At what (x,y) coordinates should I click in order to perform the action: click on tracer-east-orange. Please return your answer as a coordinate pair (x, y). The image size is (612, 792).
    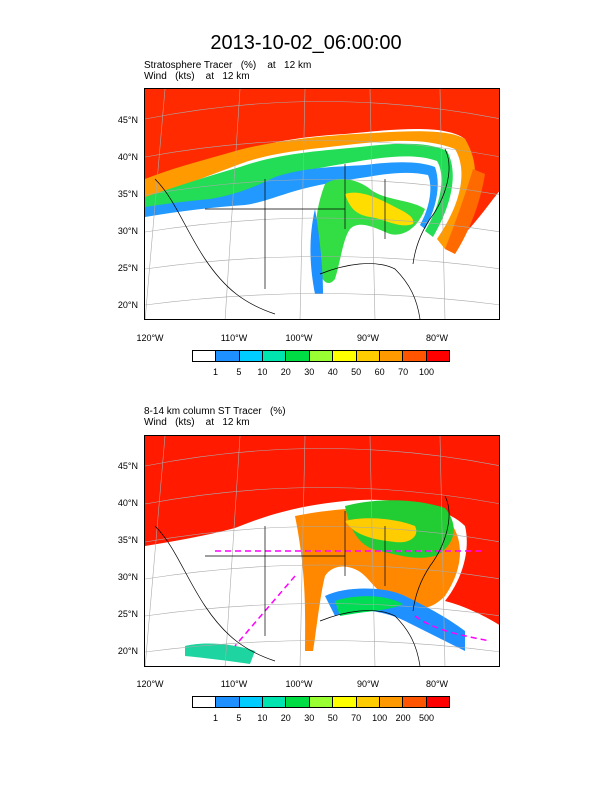
    Looking at the image, I should click on (465, 211).